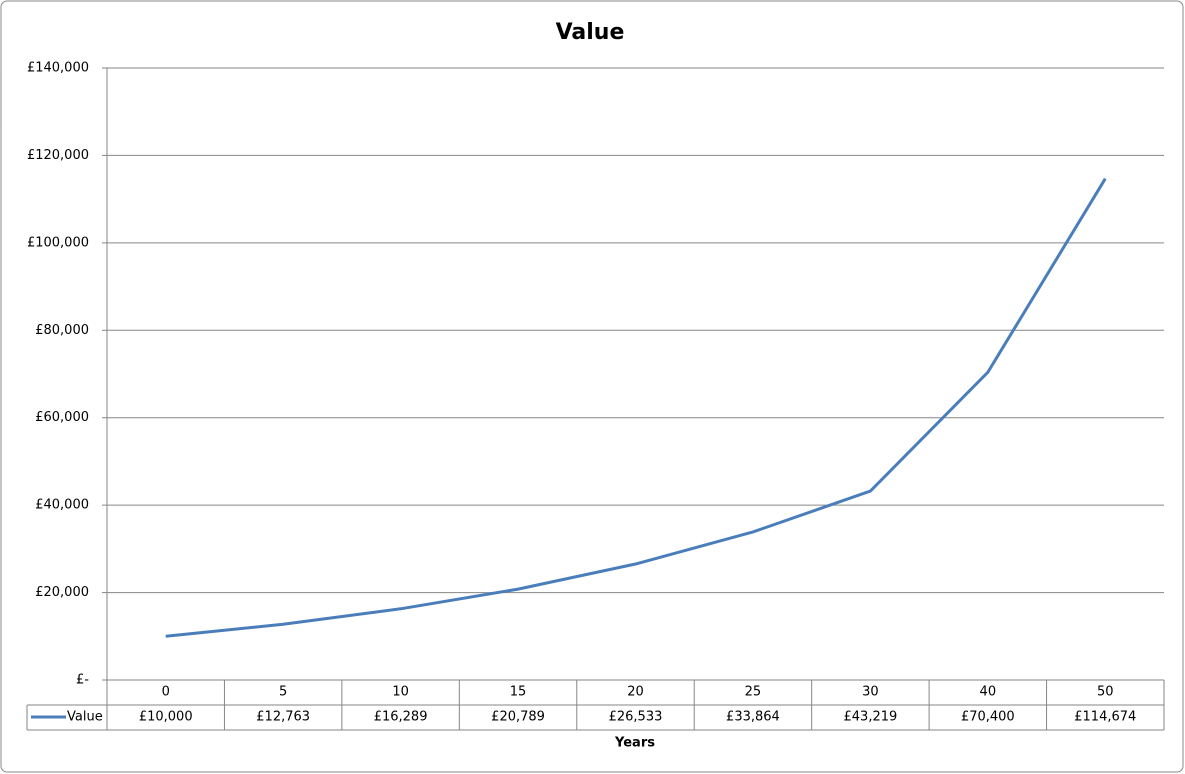 This screenshot has height=774, width=1185. What do you see at coordinates (753, 692) in the screenshot?
I see `x-tick-label: 25` at bounding box center [753, 692].